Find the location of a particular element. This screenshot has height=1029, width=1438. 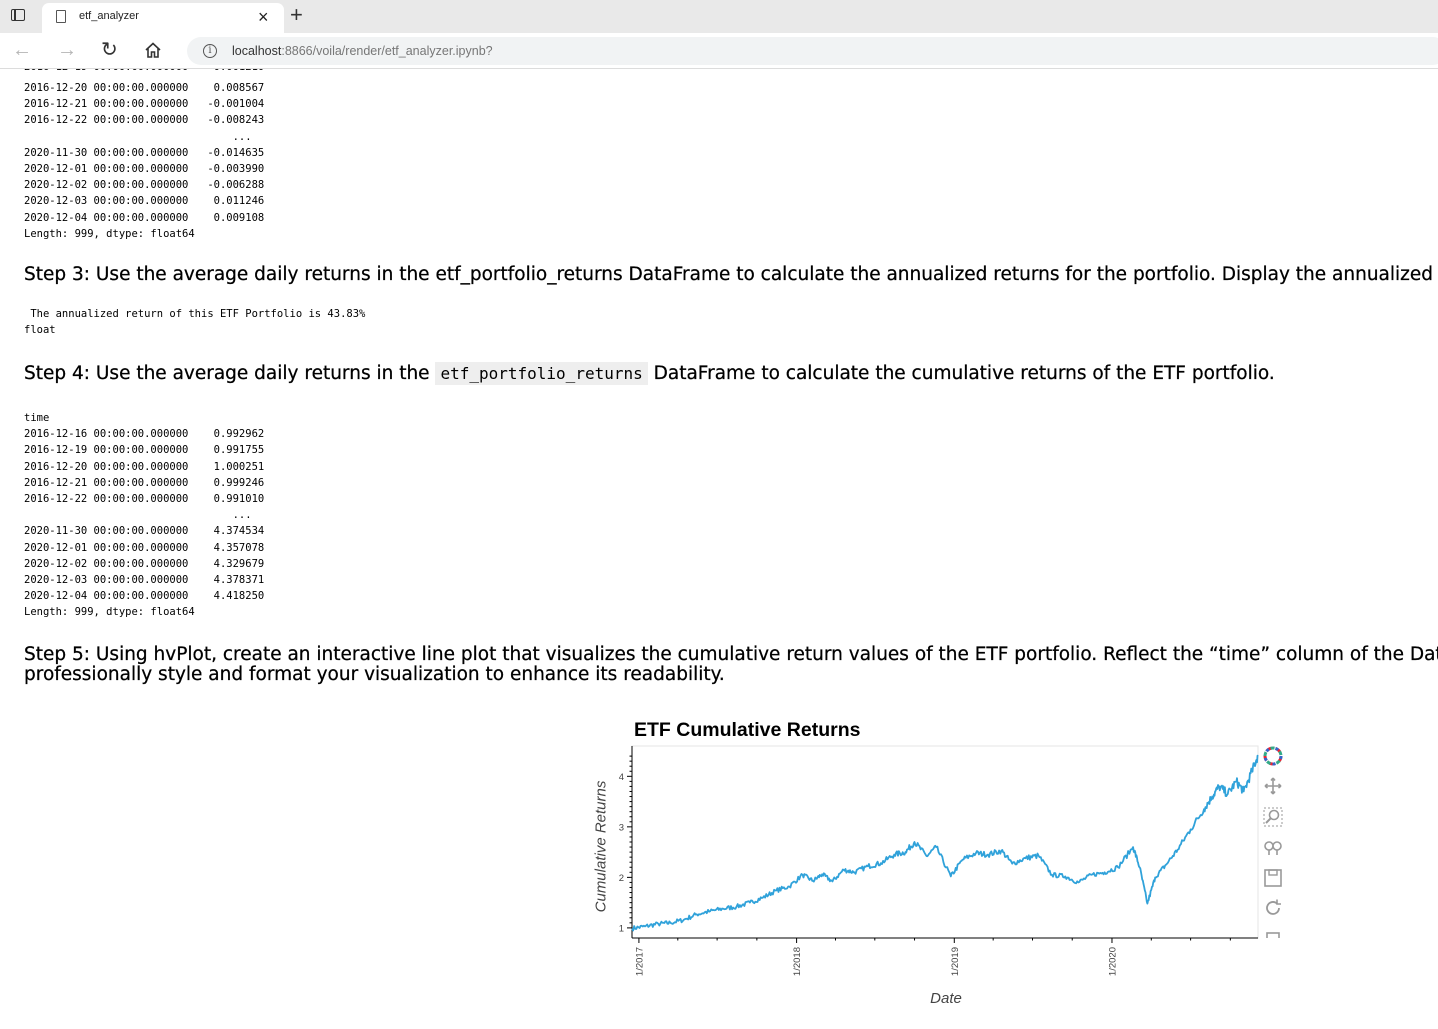

reload-icon: ↻ is located at coordinates (109, 50).